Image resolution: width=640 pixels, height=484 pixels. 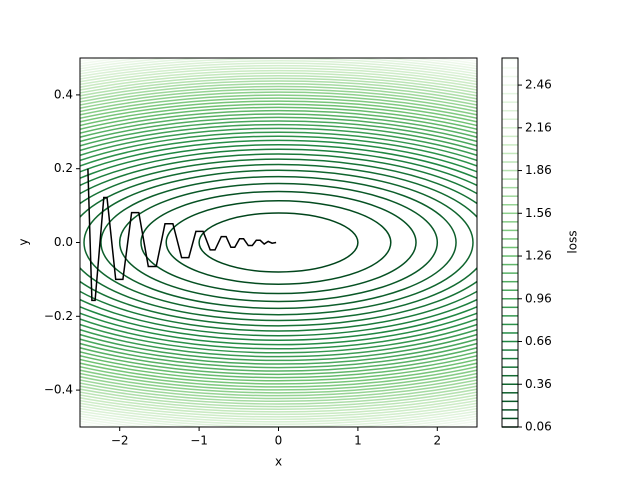 I want to click on y-axis-label: y, so click(x=24, y=241).